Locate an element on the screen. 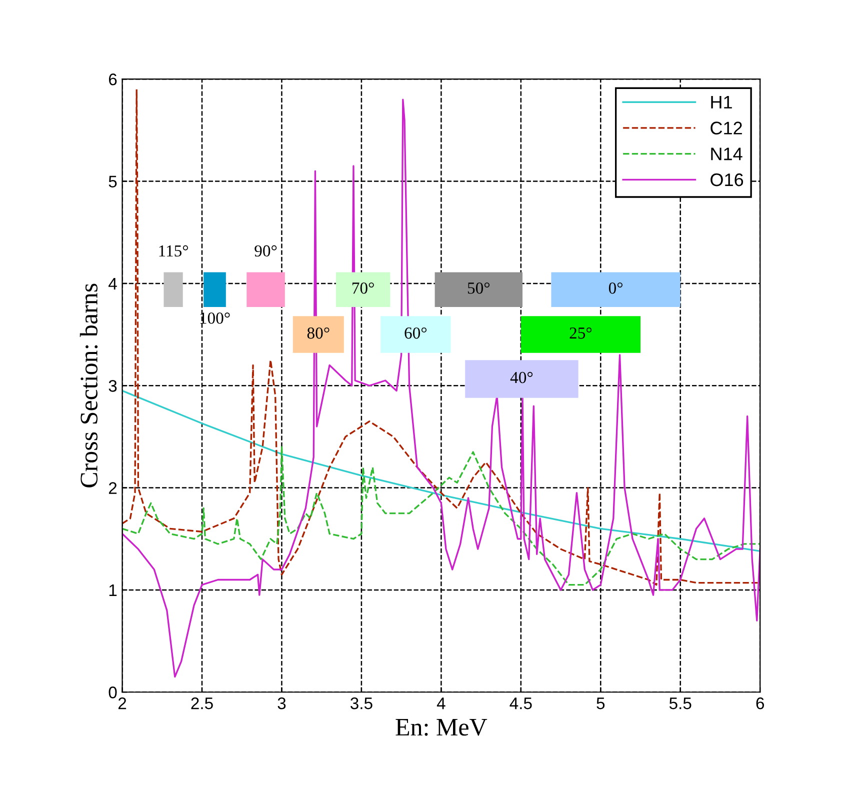 The height and width of the screenshot is (791, 855). y-tick-label: 5 is located at coordinates (112, 182).